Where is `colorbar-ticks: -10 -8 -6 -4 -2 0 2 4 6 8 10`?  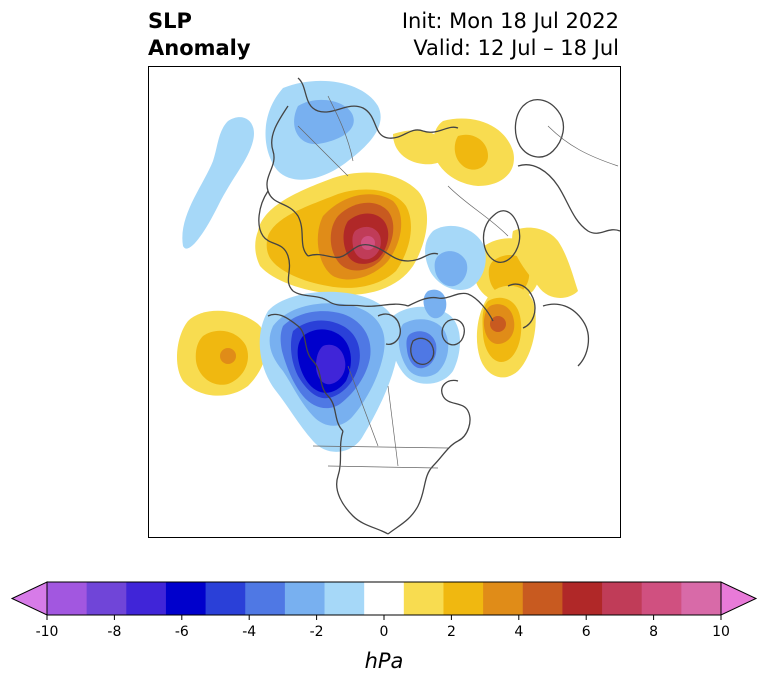 colorbar-ticks: -10 -8 -6 -4 -2 0 2 4 6 8 10 is located at coordinates (383, 627).